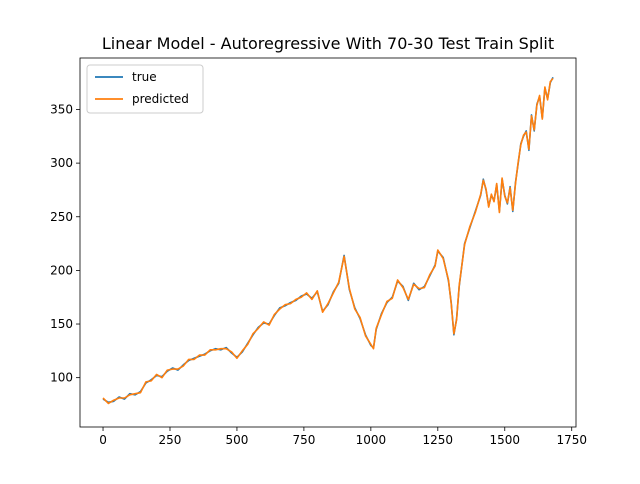  Describe the element at coordinates (303, 440) in the screenshot. I see `x-tick-label: 750` at that location.